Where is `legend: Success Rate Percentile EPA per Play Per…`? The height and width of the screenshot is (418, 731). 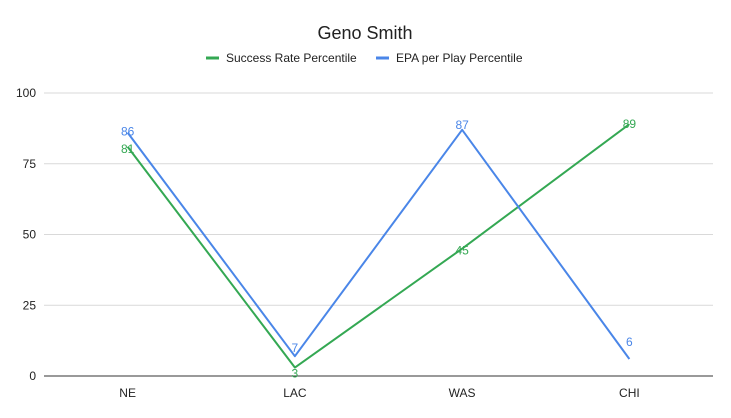 legend: Success Rate Percentile EPA per Play Per… is located at coordinates (364, 58).